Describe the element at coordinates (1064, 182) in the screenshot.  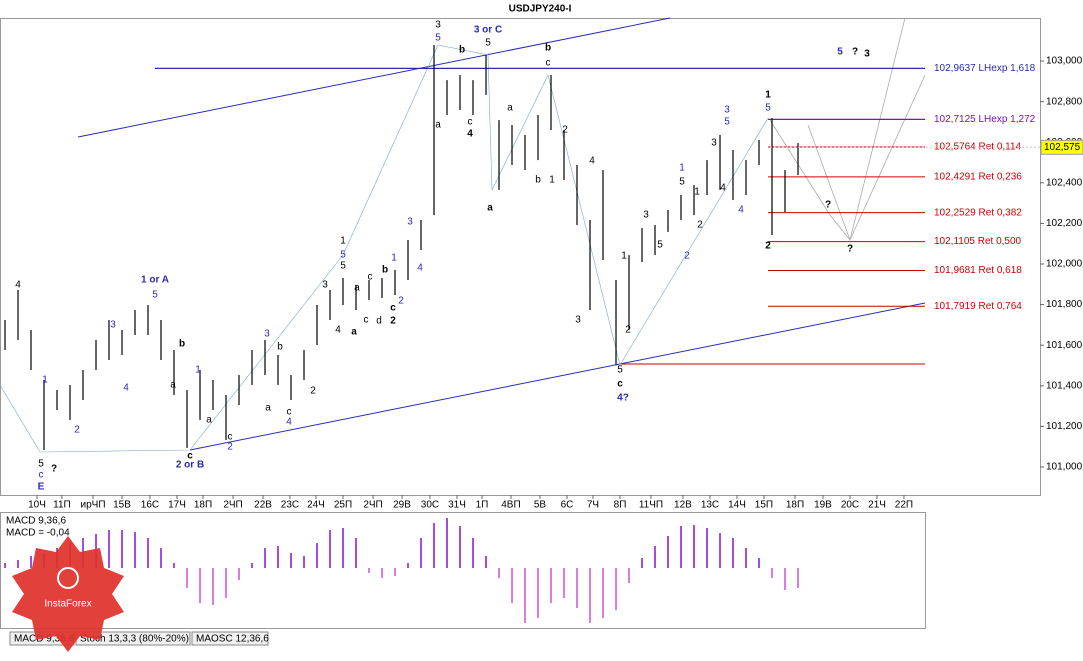
I see `y-tick-label: 102,400` at that location.